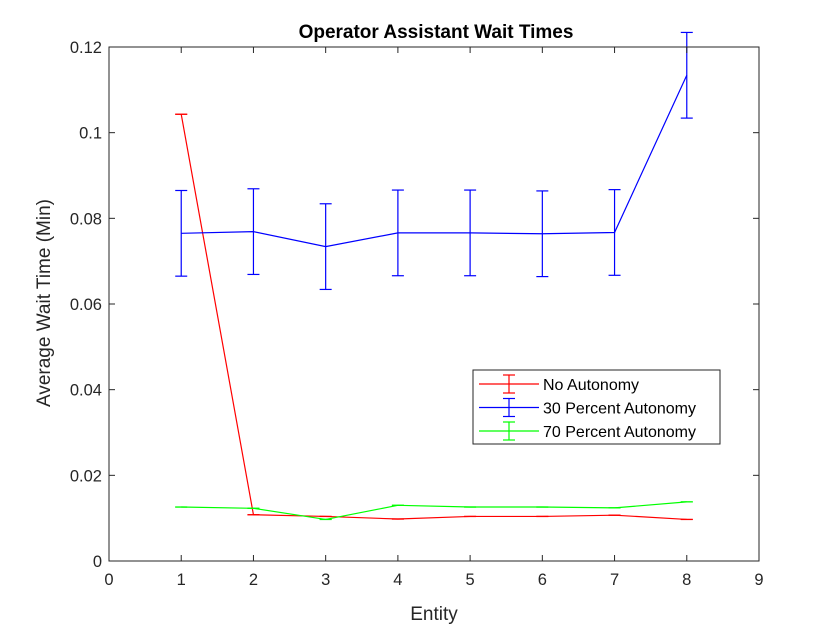 The image size is (840, 630). What do you see at coordinates (86, 391) in the screenshot?
I see `y-tick-label: 0.04` at bounding box center [86, 391].